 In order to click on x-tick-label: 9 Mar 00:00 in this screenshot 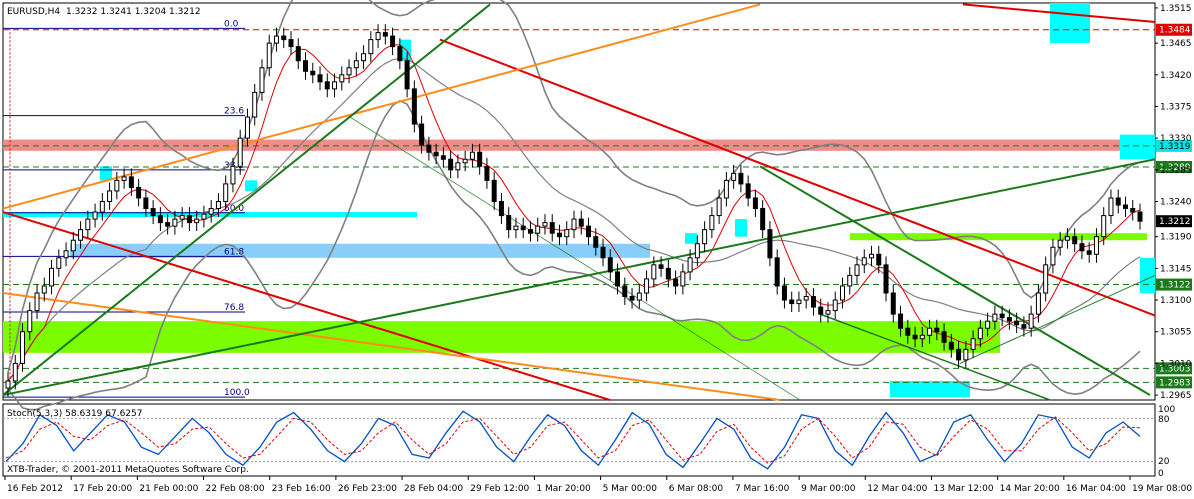, I will do `click(828, 489)`.